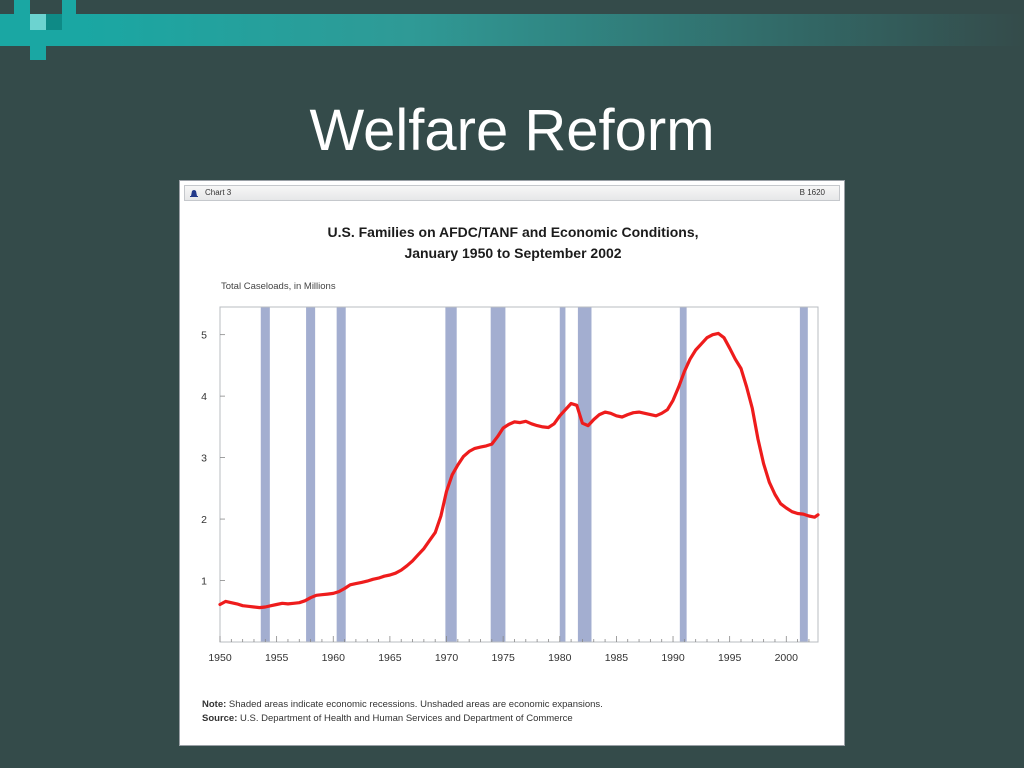  I want to click on y-tick-label: 1, so click(204, 582).